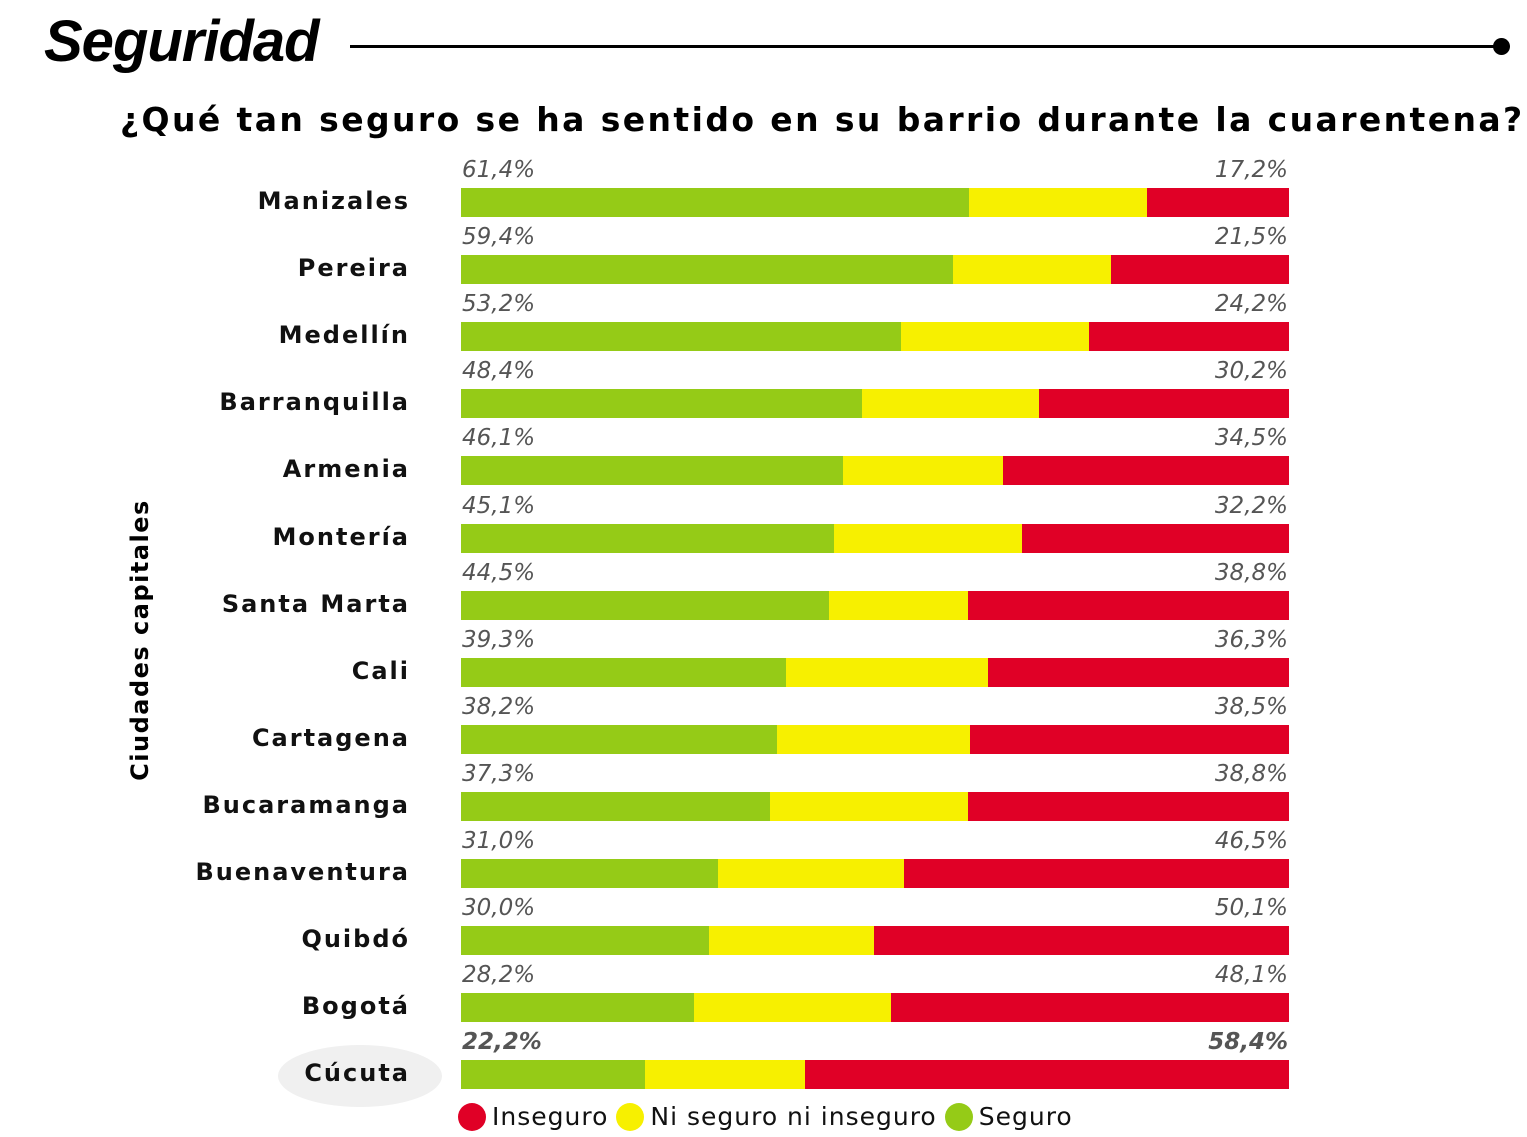 The width and height of the screenshot is (1527, 1137). What do you see at coordinates (472, 1116) in the screenshot?
I see `legend-swatch-inseguro-icon` at bounding box center [472, 1116].